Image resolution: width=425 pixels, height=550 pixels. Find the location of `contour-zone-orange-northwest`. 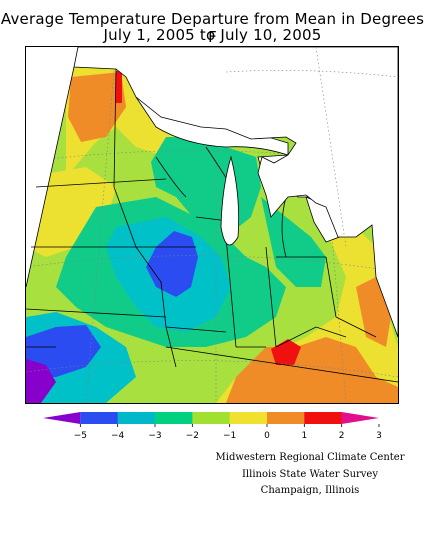

contour-zone-orange-northwest is located at coordinates (97, 107).